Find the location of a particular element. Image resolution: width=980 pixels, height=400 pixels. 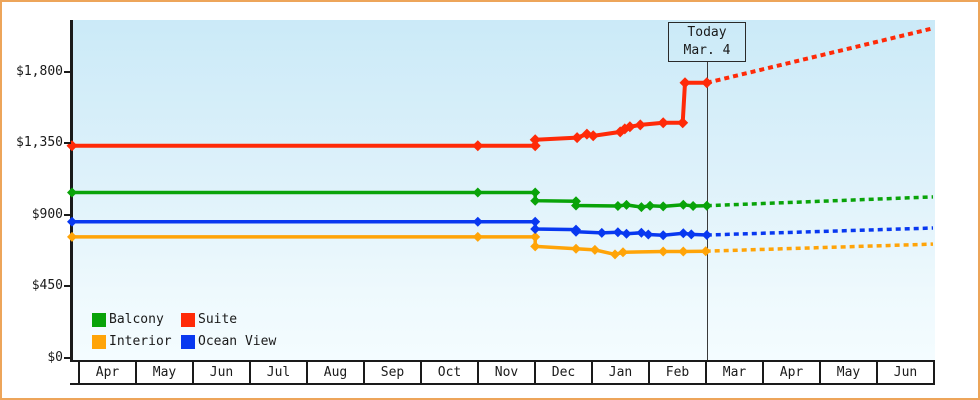

y-axis-label: $0 is located at coordinates (55, 357).